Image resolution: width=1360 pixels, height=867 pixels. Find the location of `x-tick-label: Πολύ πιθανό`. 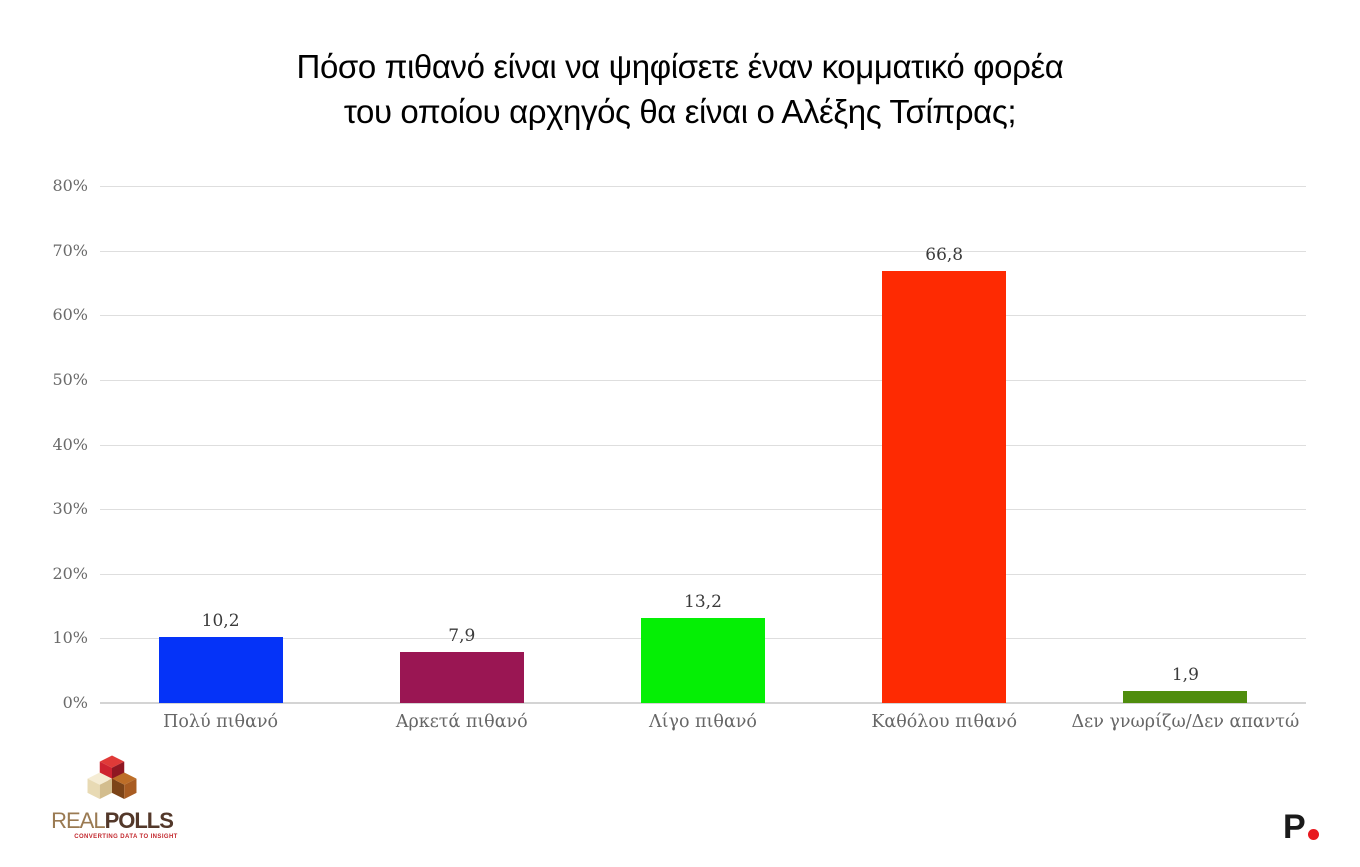

x-tick-label: Πολύ πιθανό is located at coordinates (221, 722).